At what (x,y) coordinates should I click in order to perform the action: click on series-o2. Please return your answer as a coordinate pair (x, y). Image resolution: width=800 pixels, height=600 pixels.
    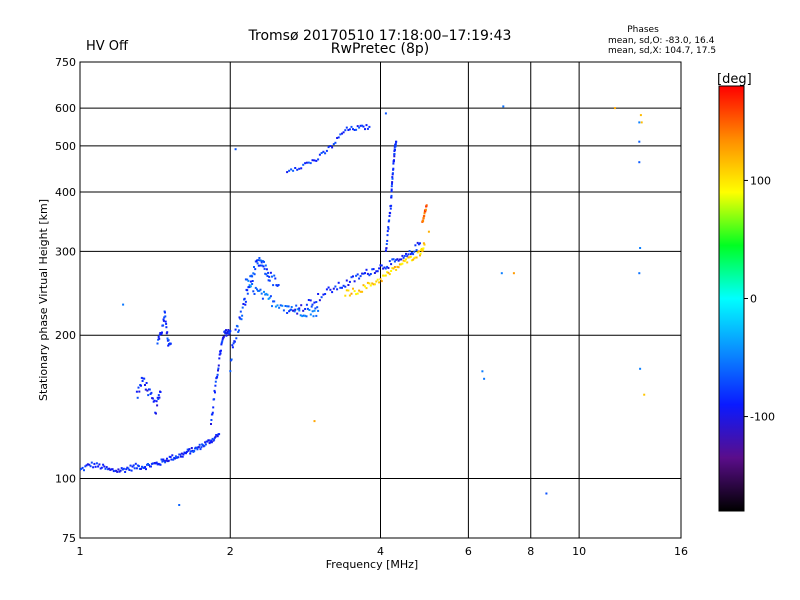
    Looking at the image, I should click on (148, 395).